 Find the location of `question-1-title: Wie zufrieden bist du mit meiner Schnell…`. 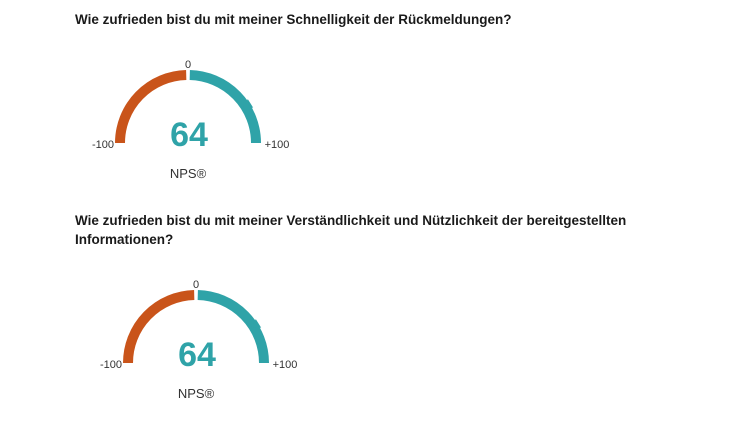

question-1-title: Wie zufrieden bist du mit meiner Schnell… is located at coordinates (293, 19).